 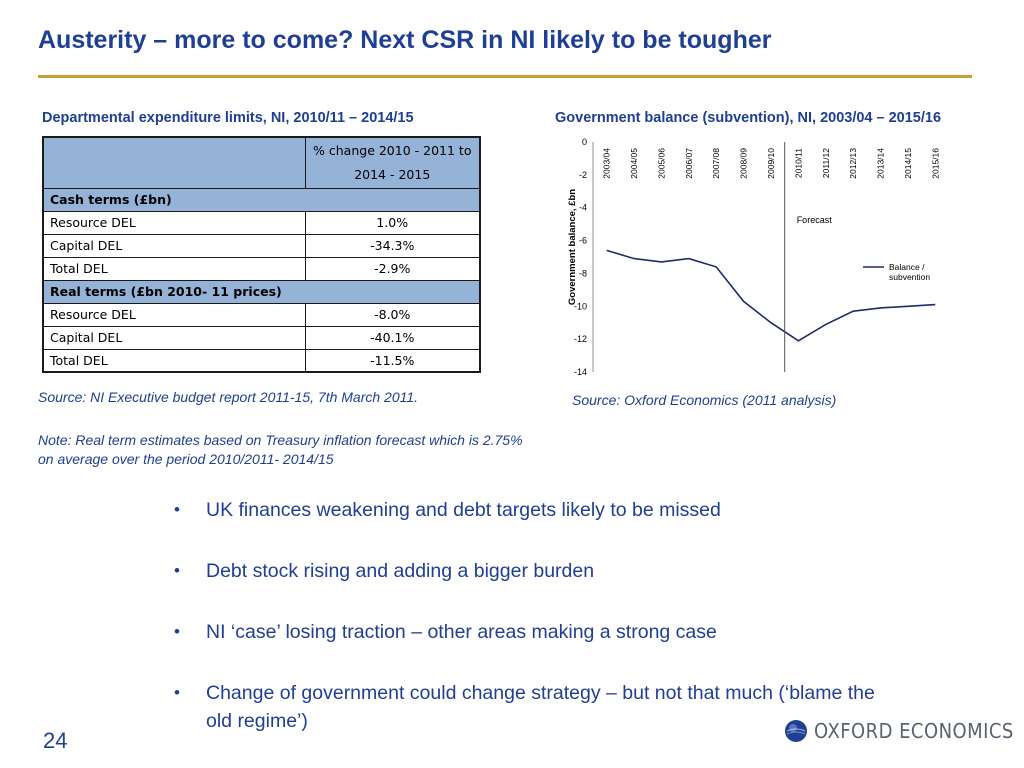 I want to click on y-tick-label: -14, so click(x=580, y=372).